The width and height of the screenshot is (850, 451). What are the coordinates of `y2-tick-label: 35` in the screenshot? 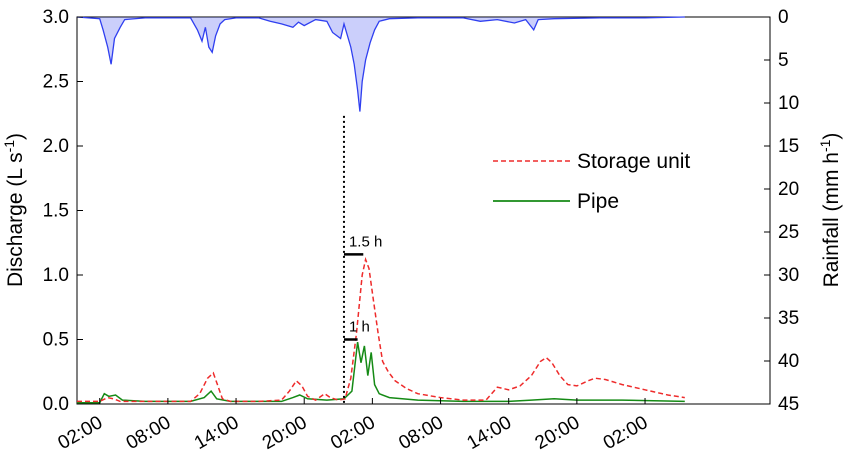 It's located at (788, 318).